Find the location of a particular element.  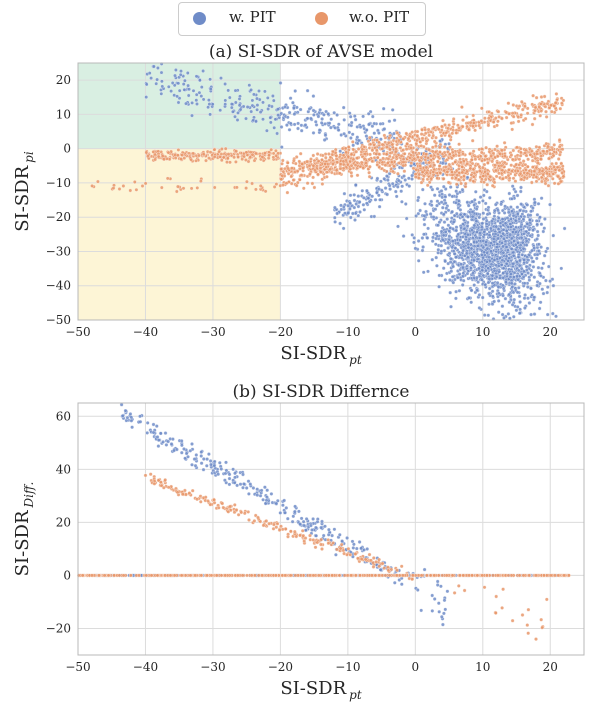

x-tick-label: −20 is located at coordinates (280, 332).